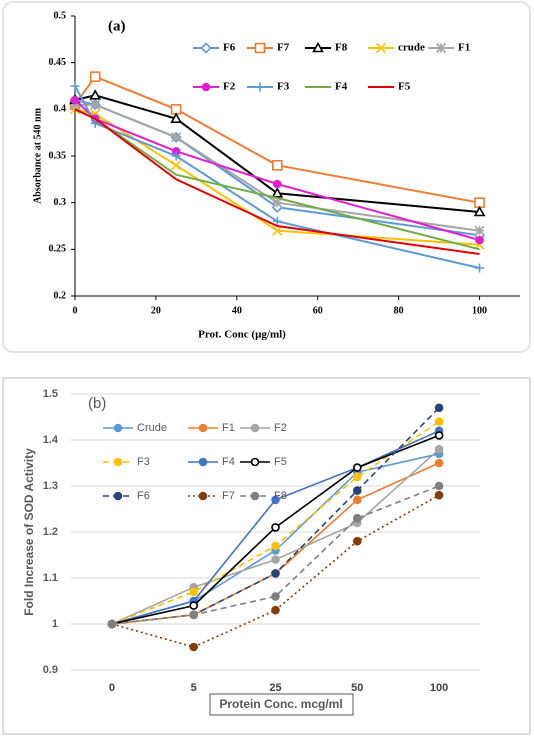  I want to click on legend-label: Crude, so click(152, 428).